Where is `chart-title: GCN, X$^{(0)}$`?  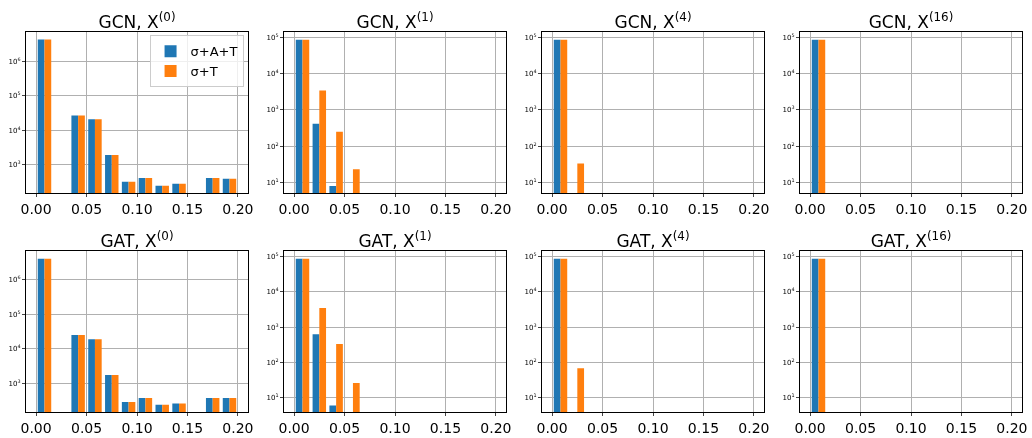 chart-title: GCN, X$^{(0)}$ is located at coordinates (137, 20).